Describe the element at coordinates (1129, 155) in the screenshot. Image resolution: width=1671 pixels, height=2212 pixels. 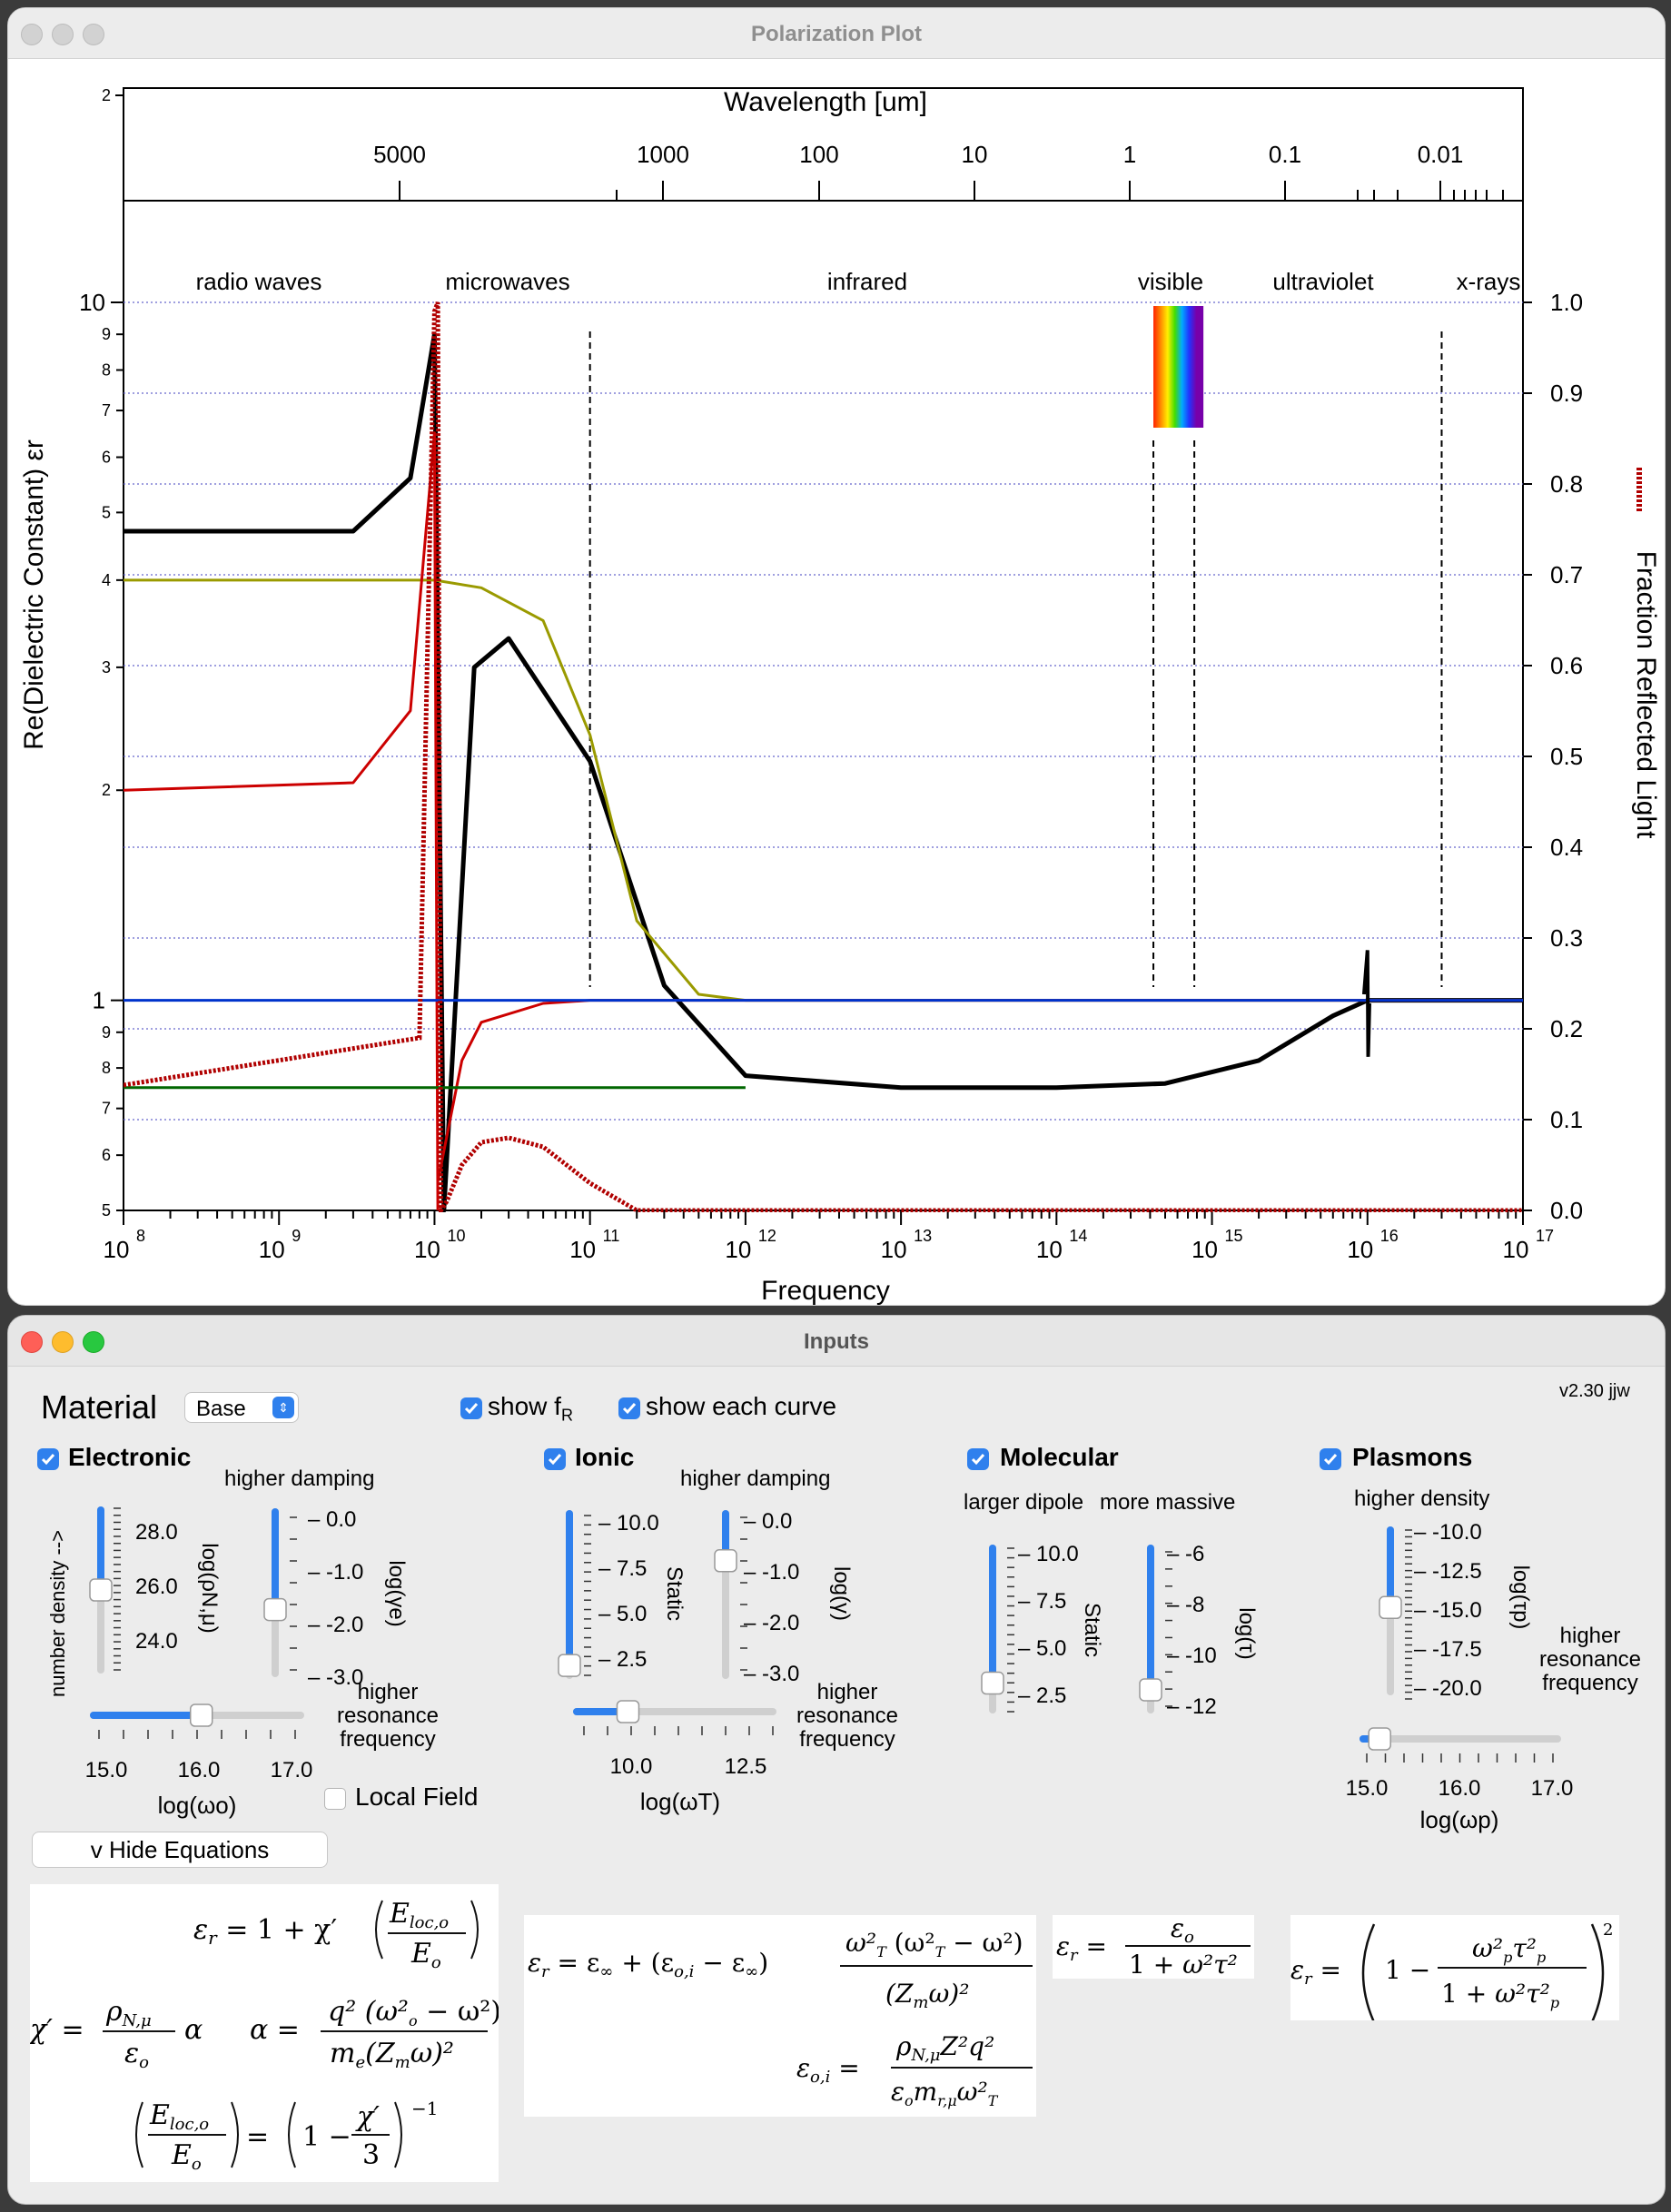
I see `wavelength-tick-label: 1` at that location.